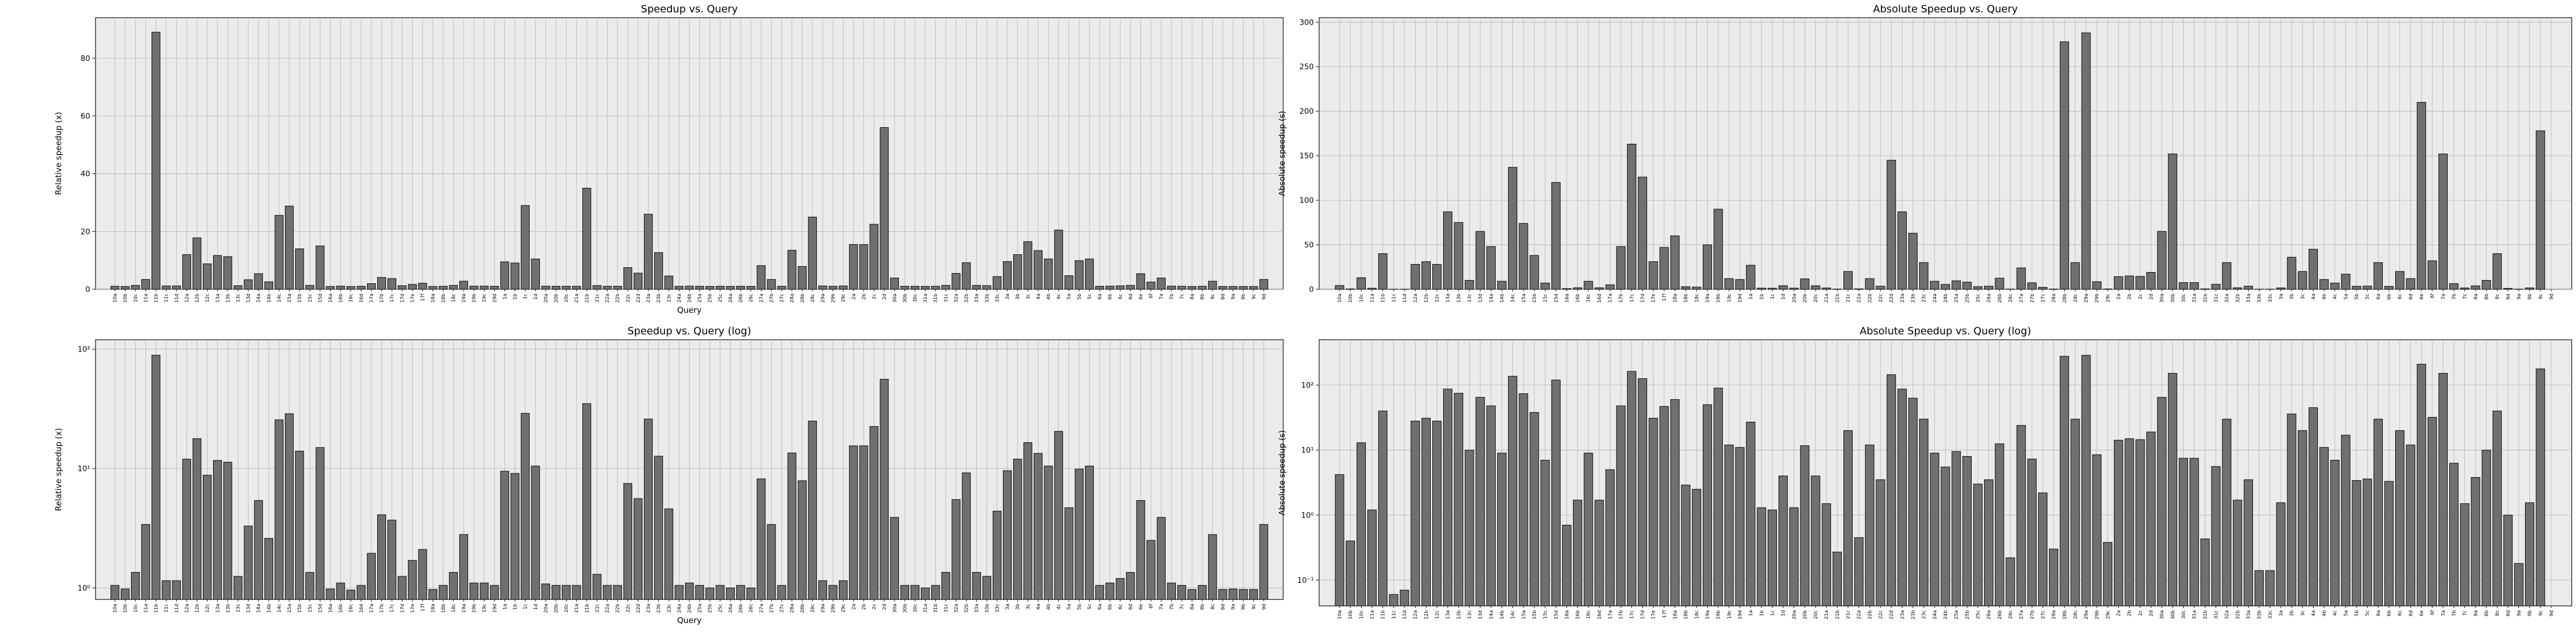  I want to click on x-tick-label: 22b, so click(1870, 614).